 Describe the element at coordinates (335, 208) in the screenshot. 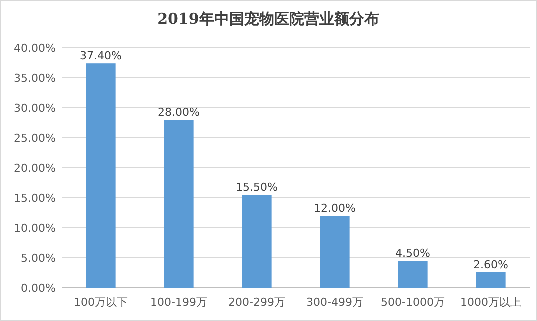

I see `data-label: 12.00%` at that location.